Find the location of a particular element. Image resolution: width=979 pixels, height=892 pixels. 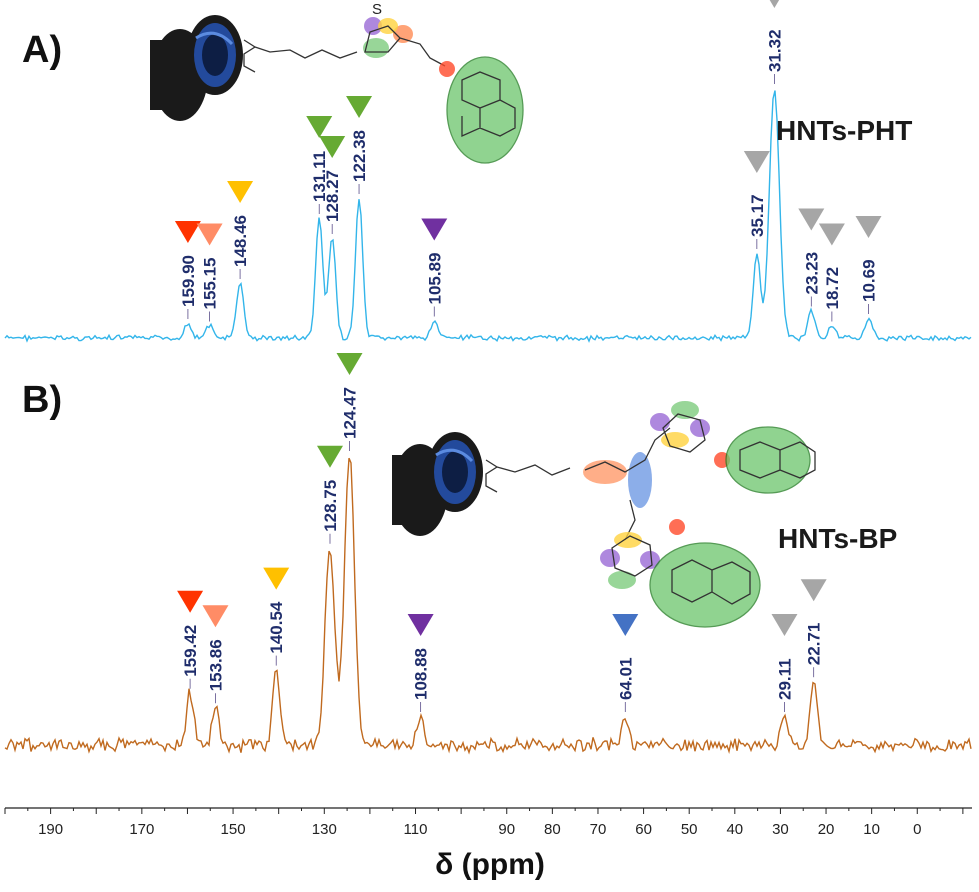

peak-label: 122.38 is located at coordinates (359, 156).